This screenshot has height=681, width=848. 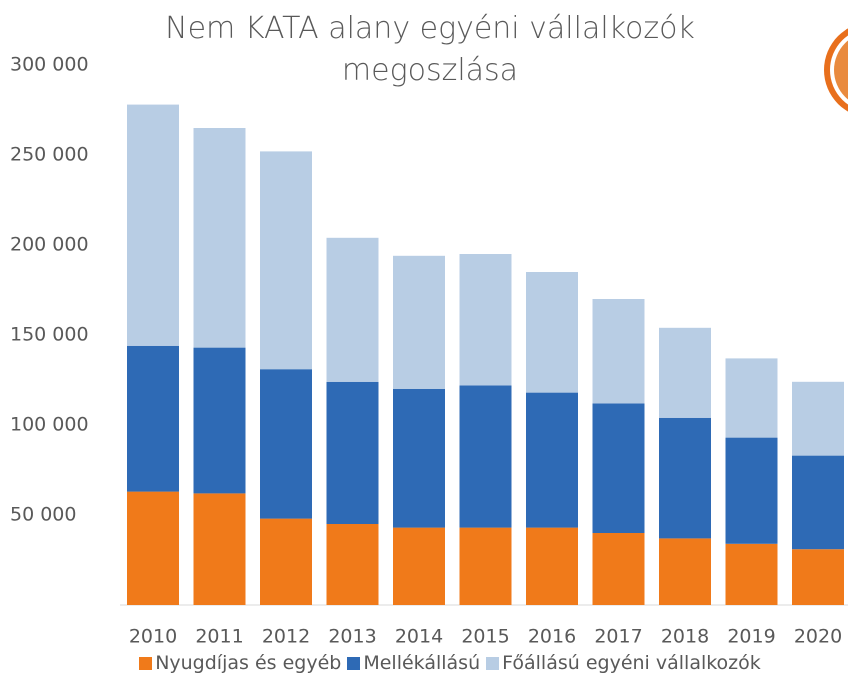 What do you see at coordinates (49, 65) in the screenshot?
I see `y-tick-label: 300 000` at bounding box center [49, 65].